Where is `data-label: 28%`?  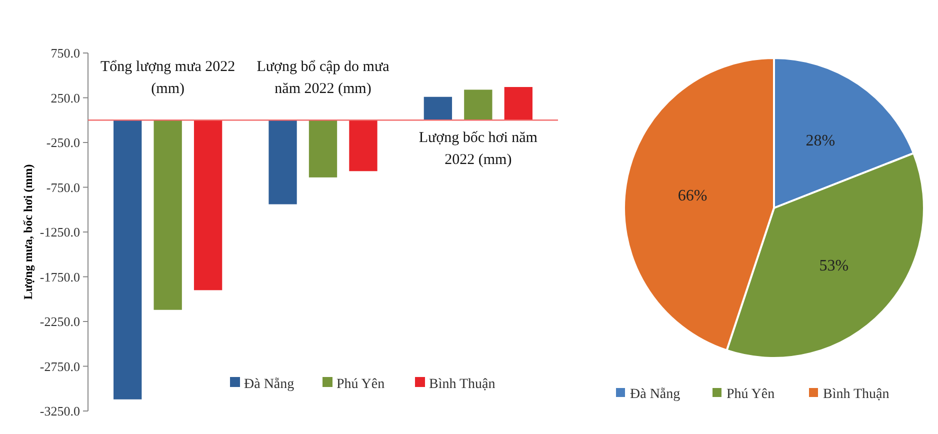 data-label: 28% is located at coordinates (821, 141).